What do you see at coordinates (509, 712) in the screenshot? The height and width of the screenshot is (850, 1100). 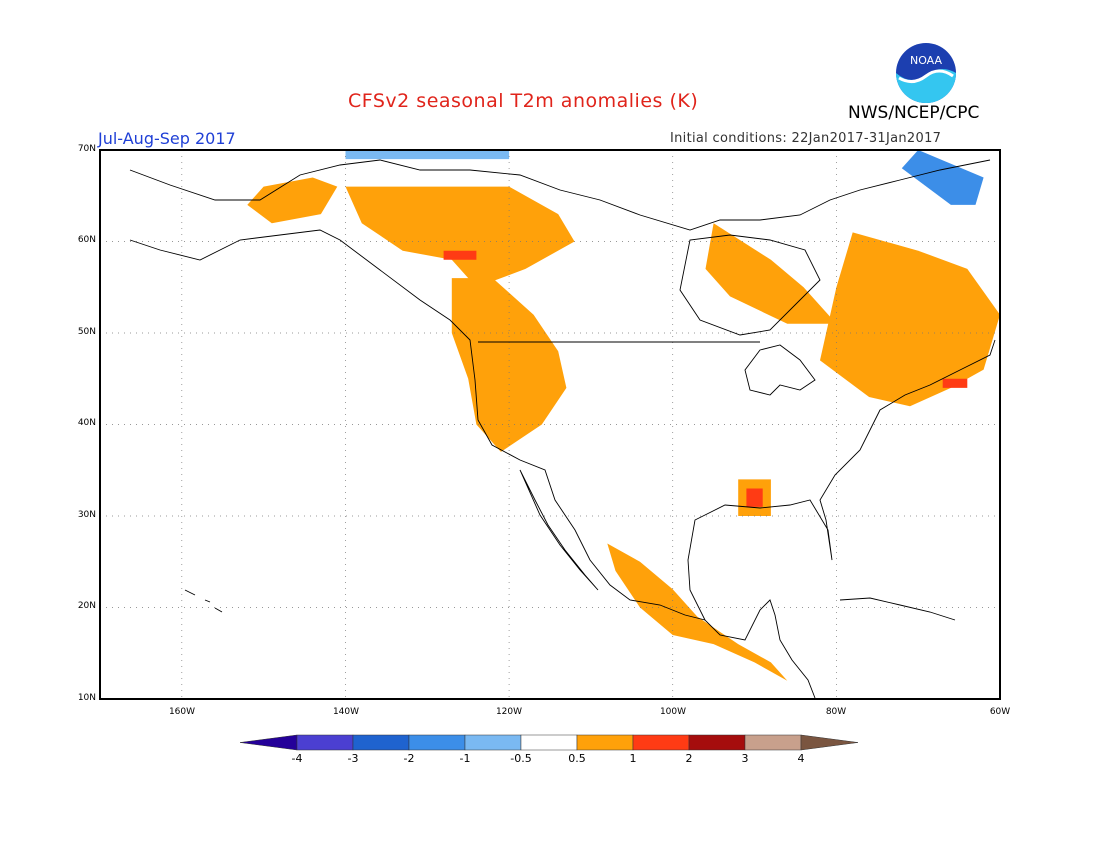 I see `lon-label-120w: 120W` at bounding box center [509, 712].